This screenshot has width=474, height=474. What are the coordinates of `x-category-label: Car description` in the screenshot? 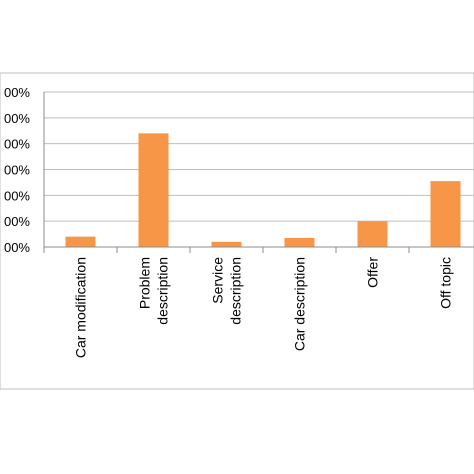 It's located at (300, 304).